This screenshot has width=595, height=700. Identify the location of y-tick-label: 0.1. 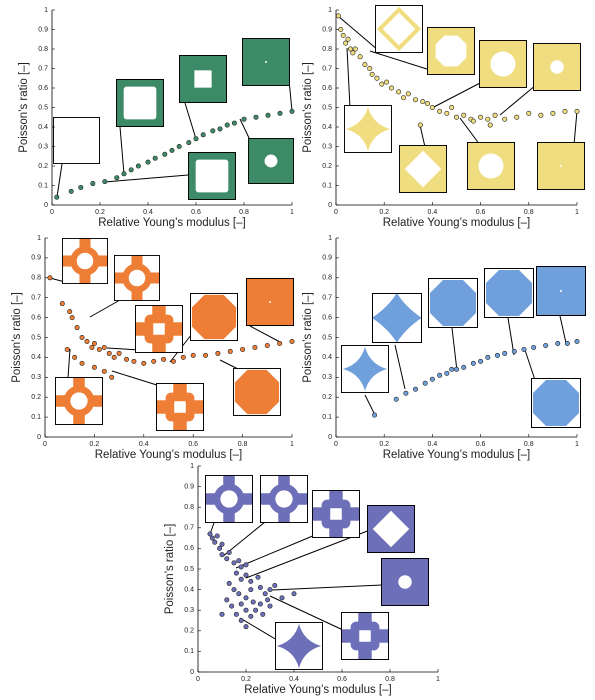
(327, 417).